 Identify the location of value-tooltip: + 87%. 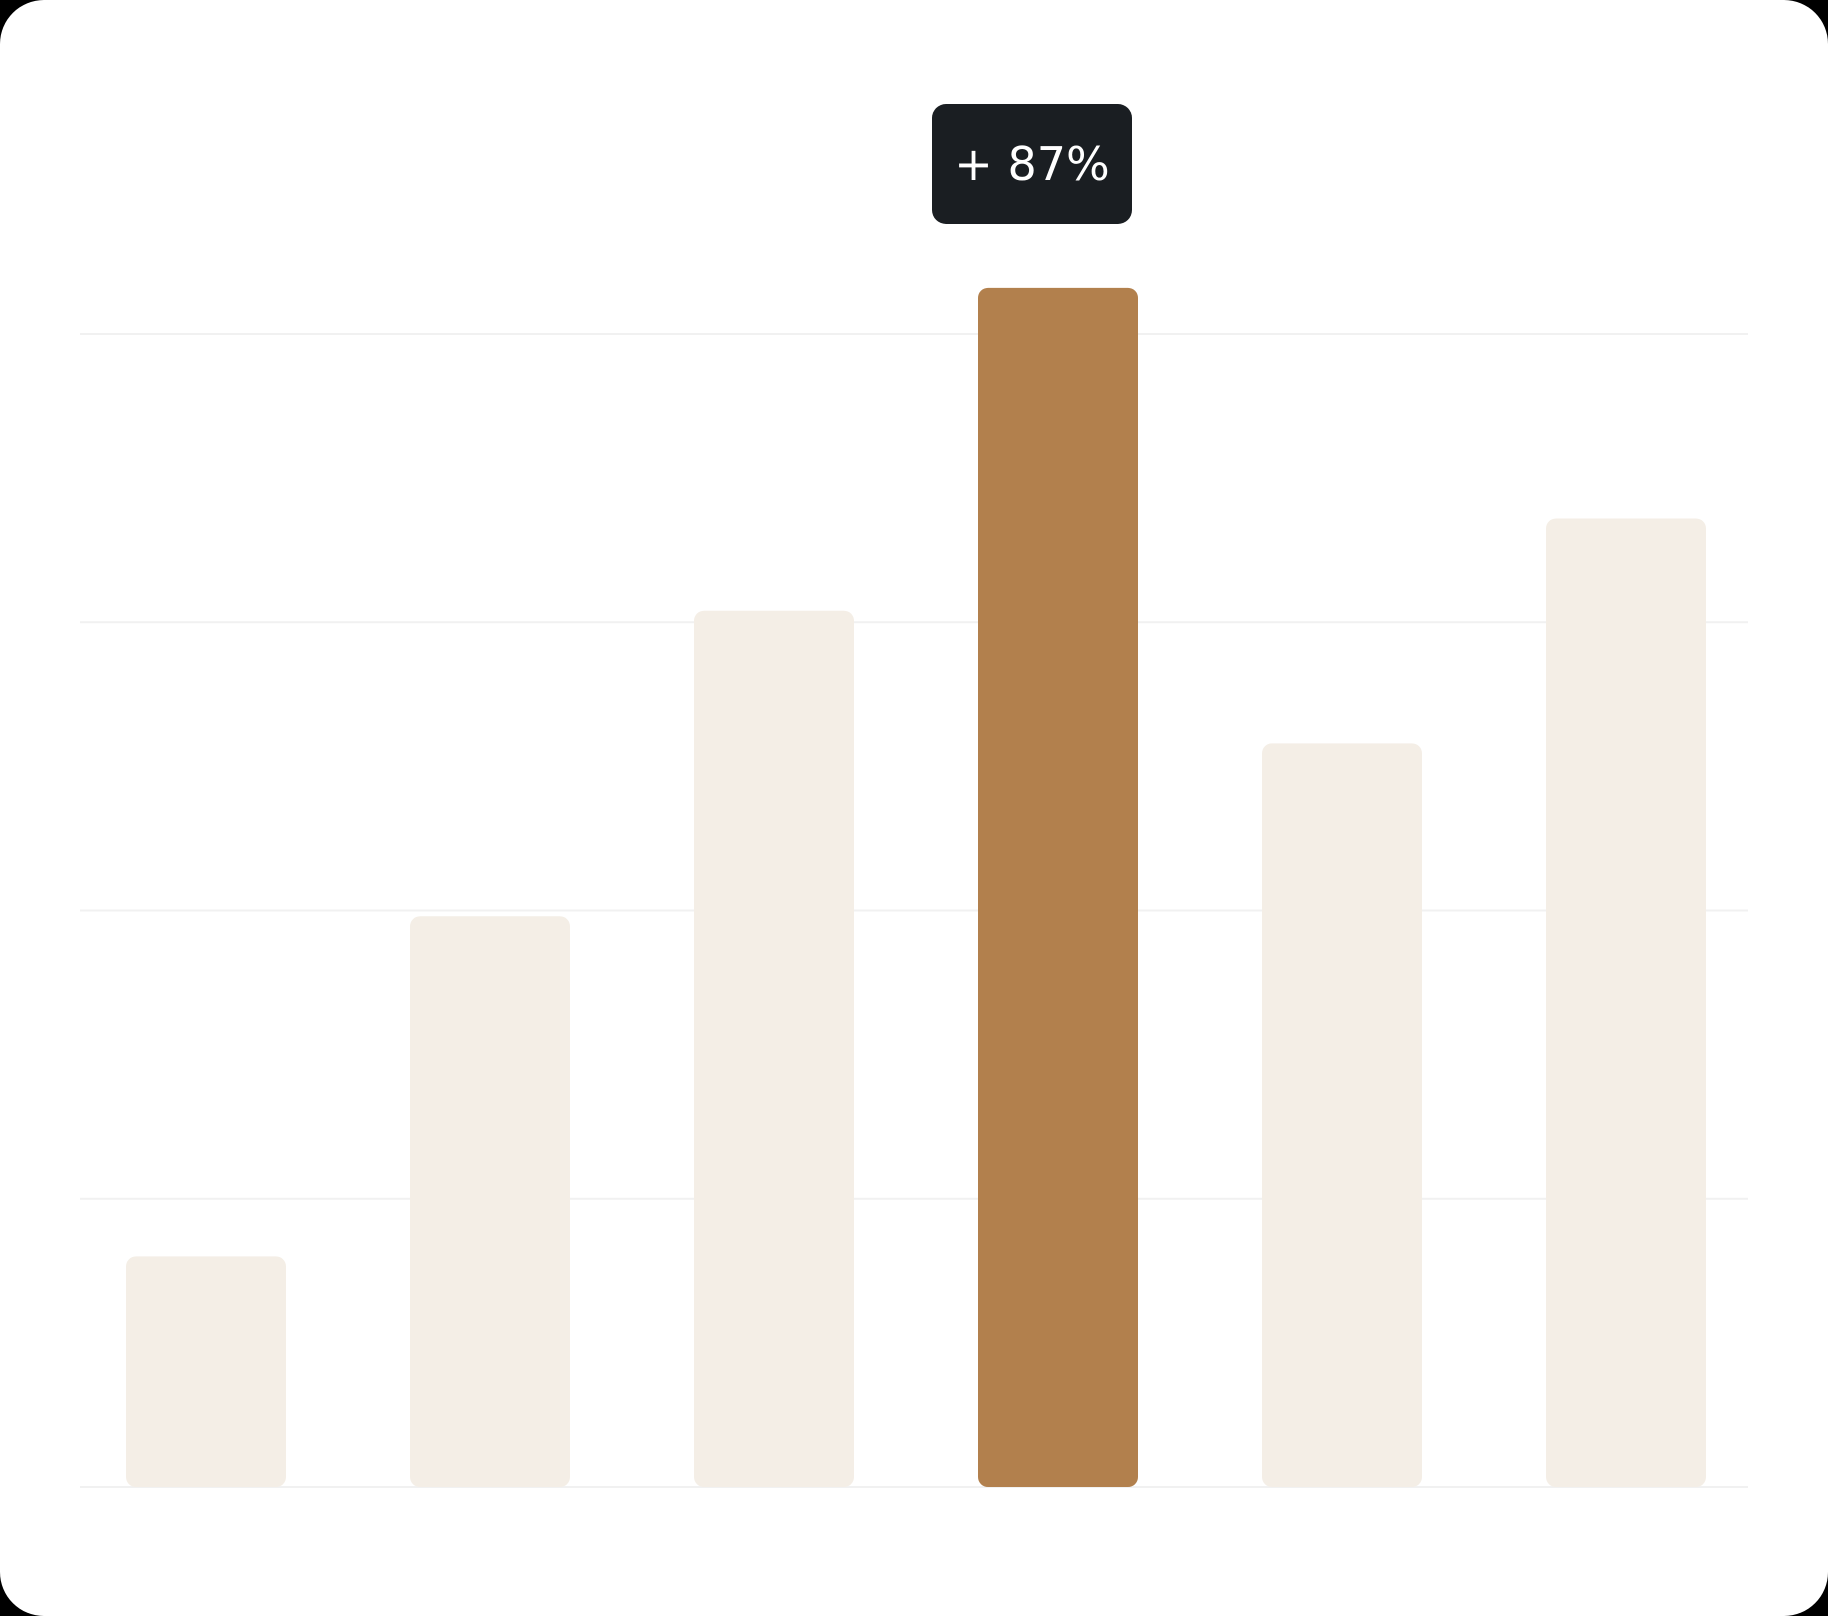
(1032, 164).